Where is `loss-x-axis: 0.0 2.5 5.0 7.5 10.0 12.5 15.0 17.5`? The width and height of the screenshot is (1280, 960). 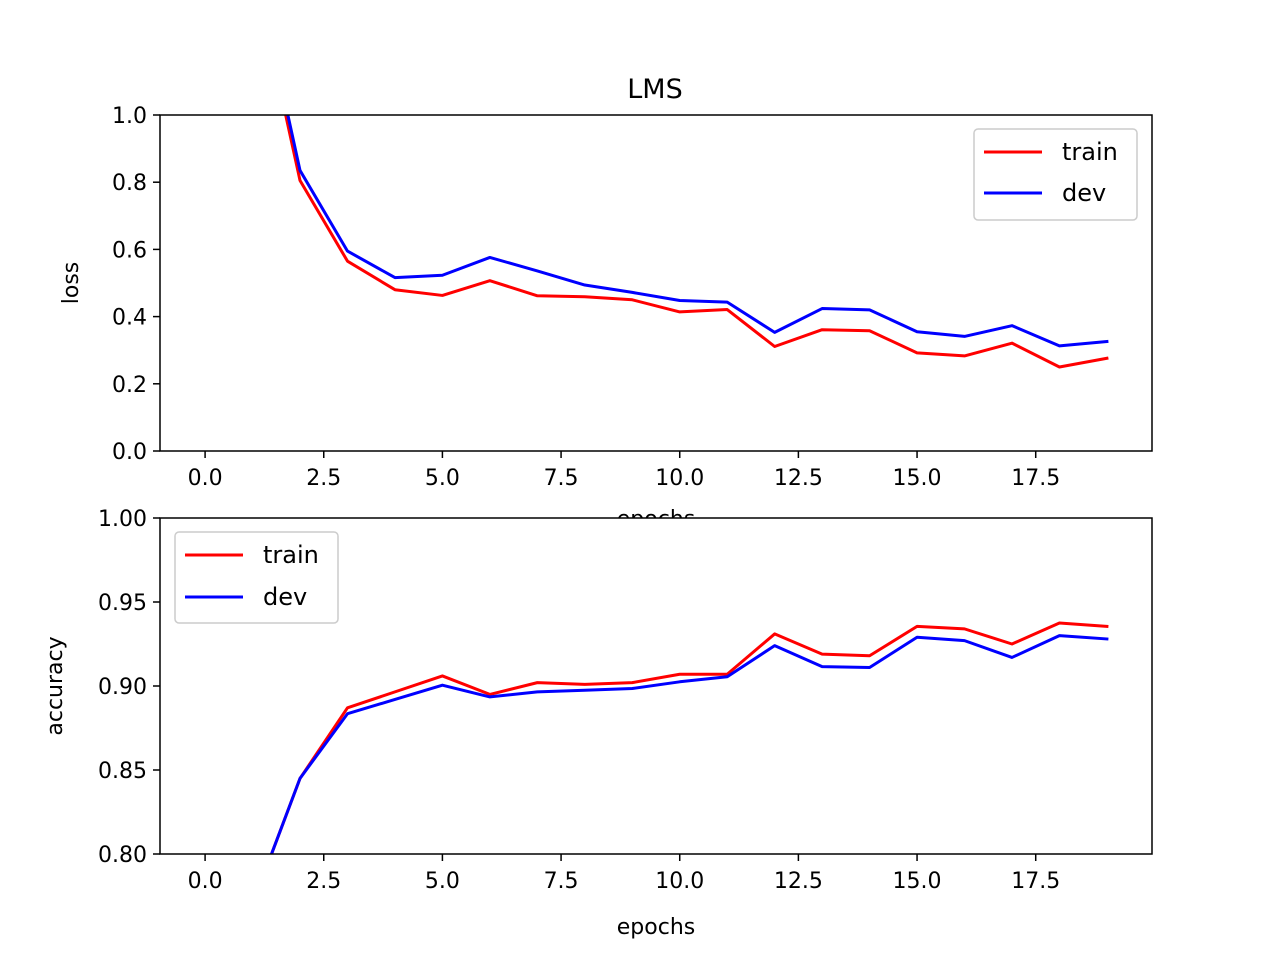 loss-x-axis: 0.0 2.5 5.0 7.5 10.0 12.5 15.0 17.5 is located at coordinates (624, 471).